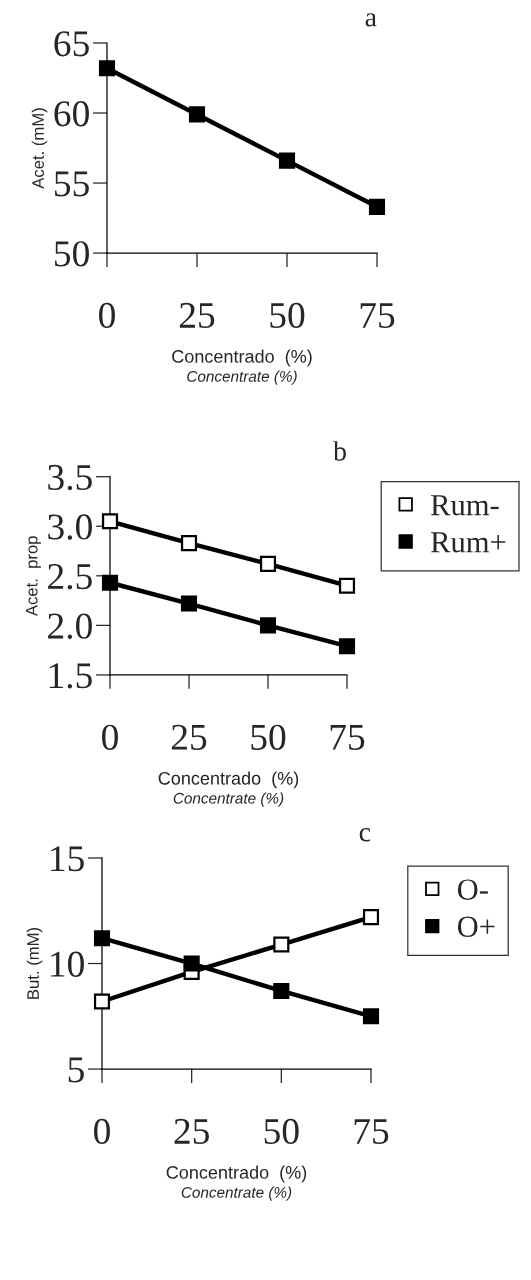  I want to click on y-tick-label: 55, so click(72, 184).